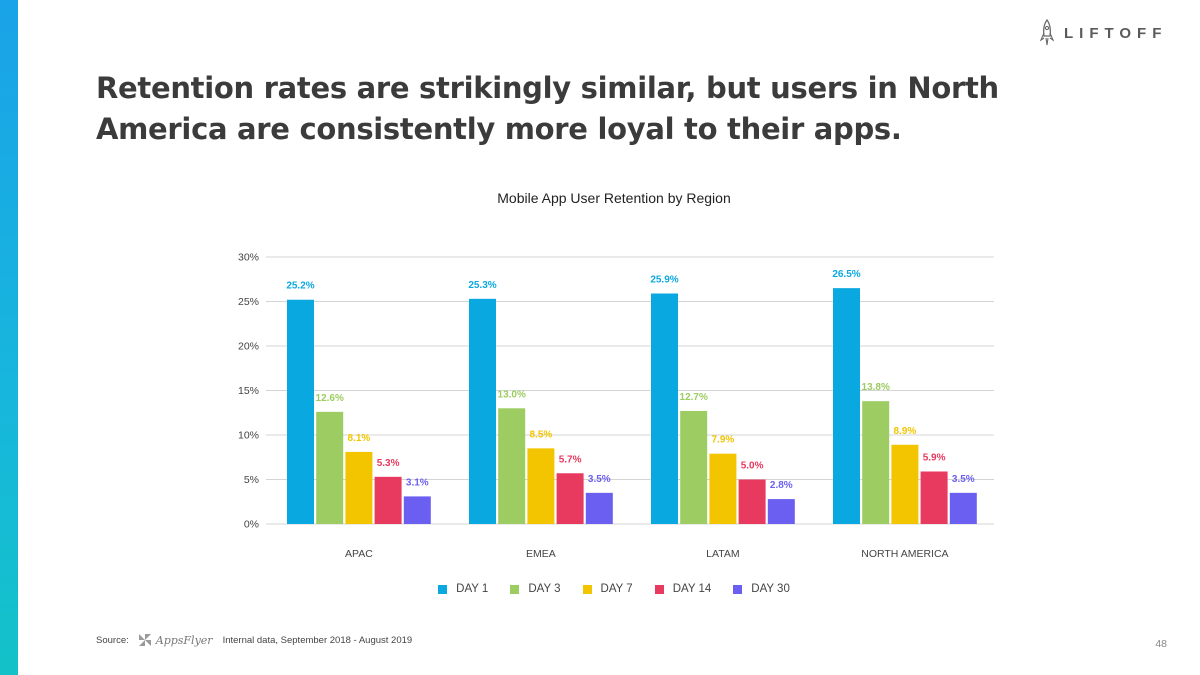 The image size is (1200, 675). What do you see at coordinates (614, 198) in the screenshot?
I see `chart-title: Mobile App User Retention by Region` at bounding box center [614, 198].